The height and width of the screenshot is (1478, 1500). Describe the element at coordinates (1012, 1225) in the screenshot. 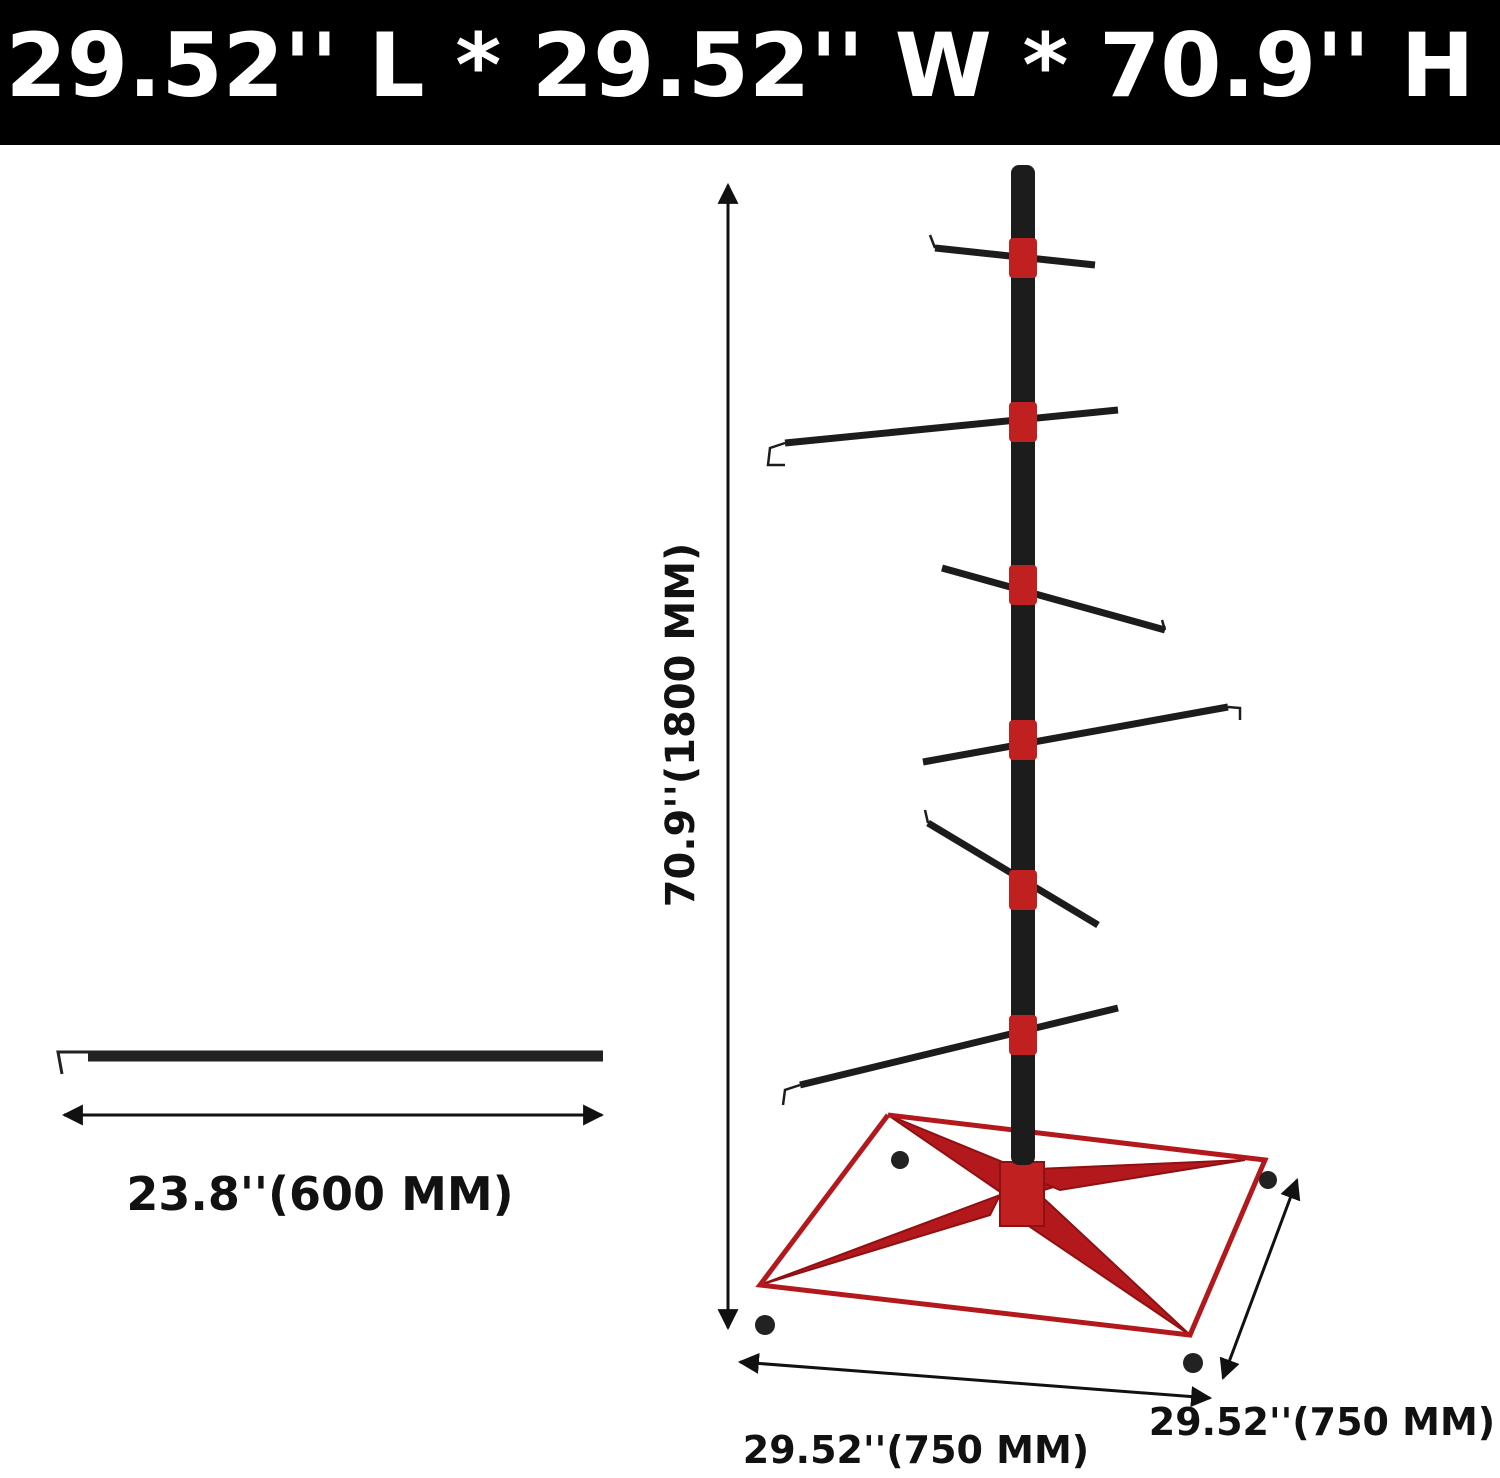

I see `rack-base` at that location.